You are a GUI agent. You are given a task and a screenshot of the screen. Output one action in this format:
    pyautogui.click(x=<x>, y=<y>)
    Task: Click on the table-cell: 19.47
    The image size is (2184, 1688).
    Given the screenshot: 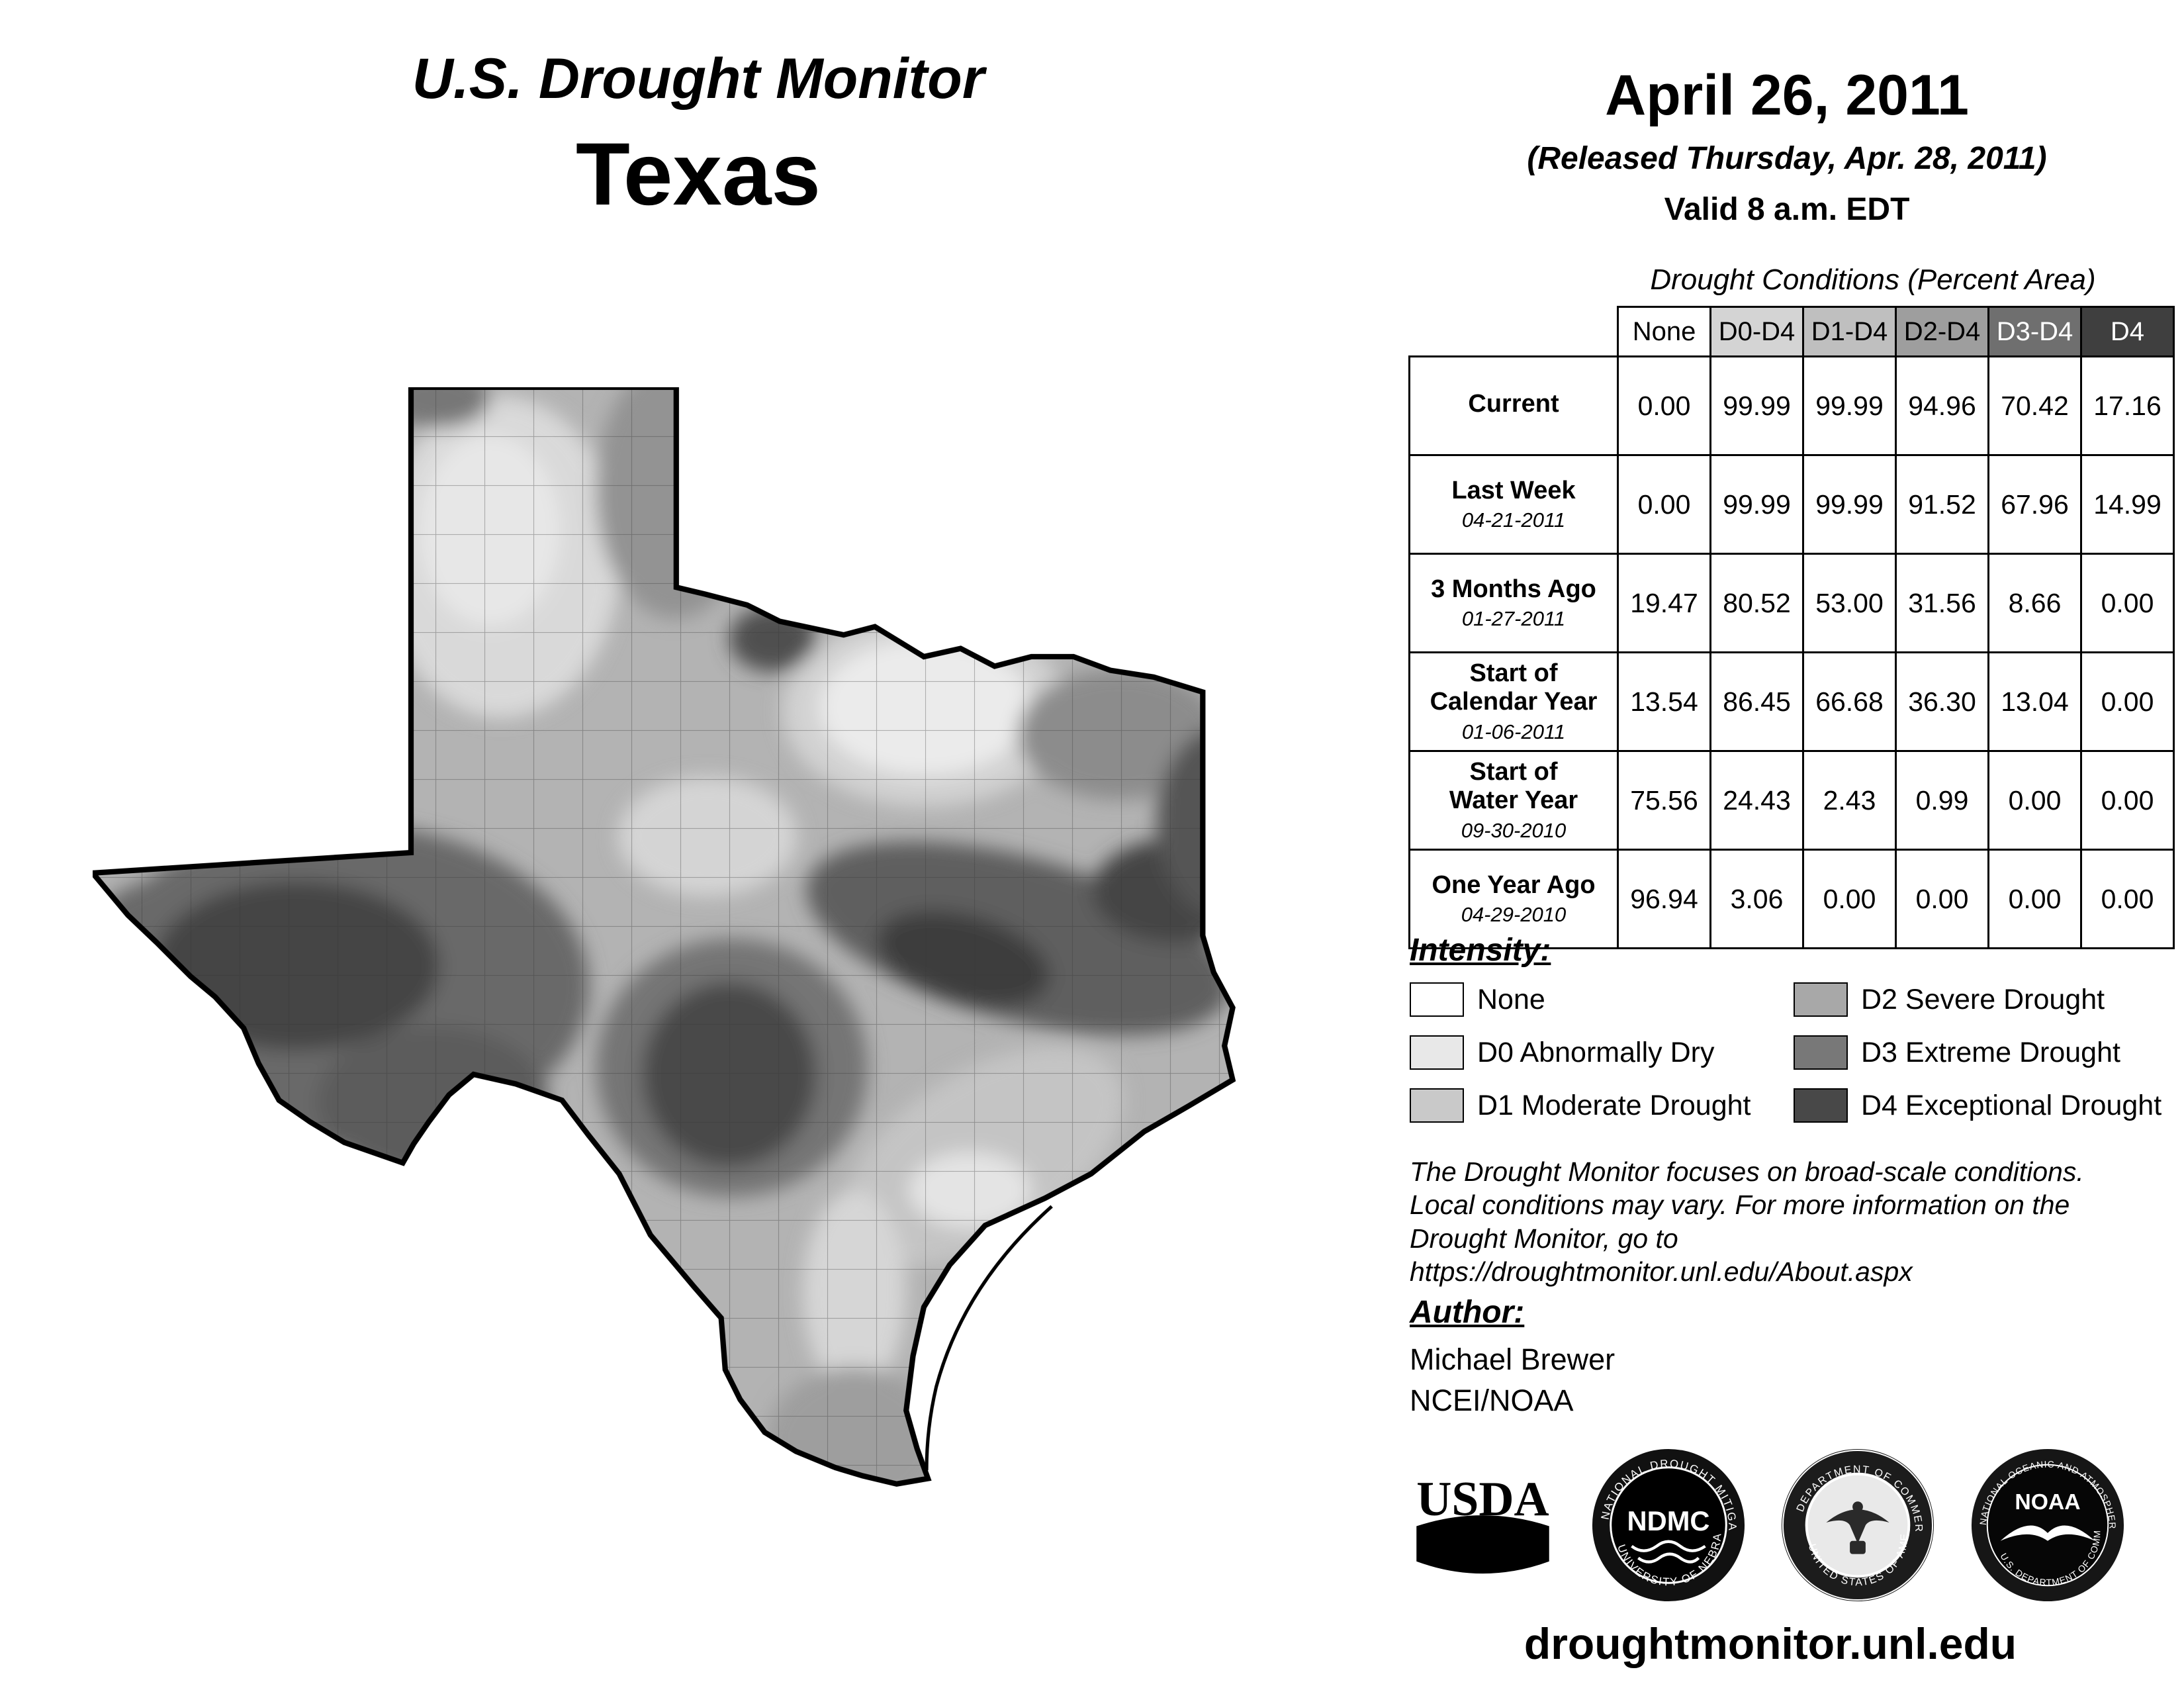 What is the action you would take?
    pyautogui.click(x=1664, y=603)
    